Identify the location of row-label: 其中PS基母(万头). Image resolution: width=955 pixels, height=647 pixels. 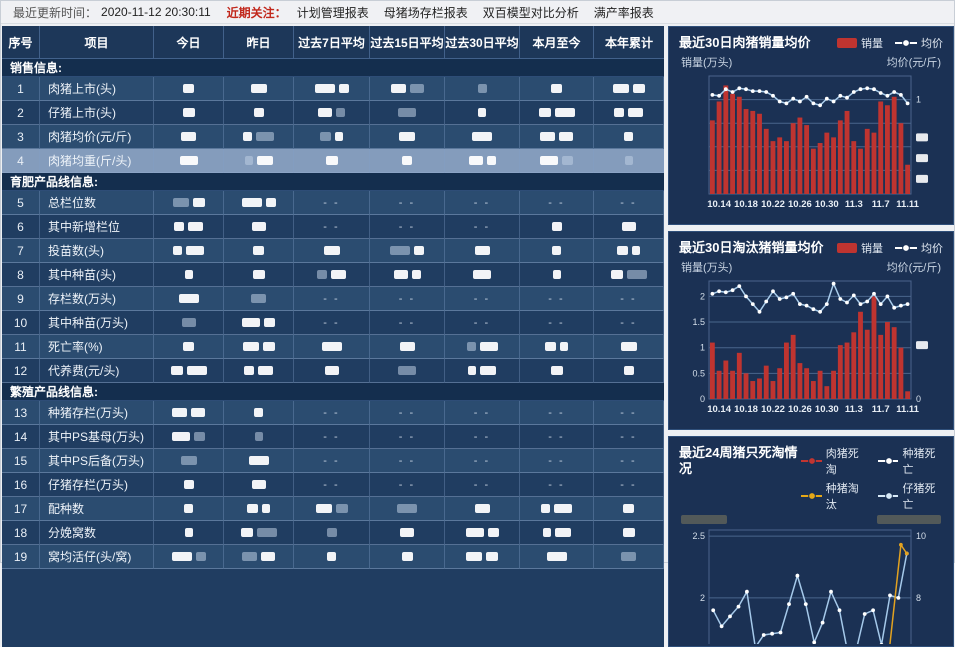
(97, 437).